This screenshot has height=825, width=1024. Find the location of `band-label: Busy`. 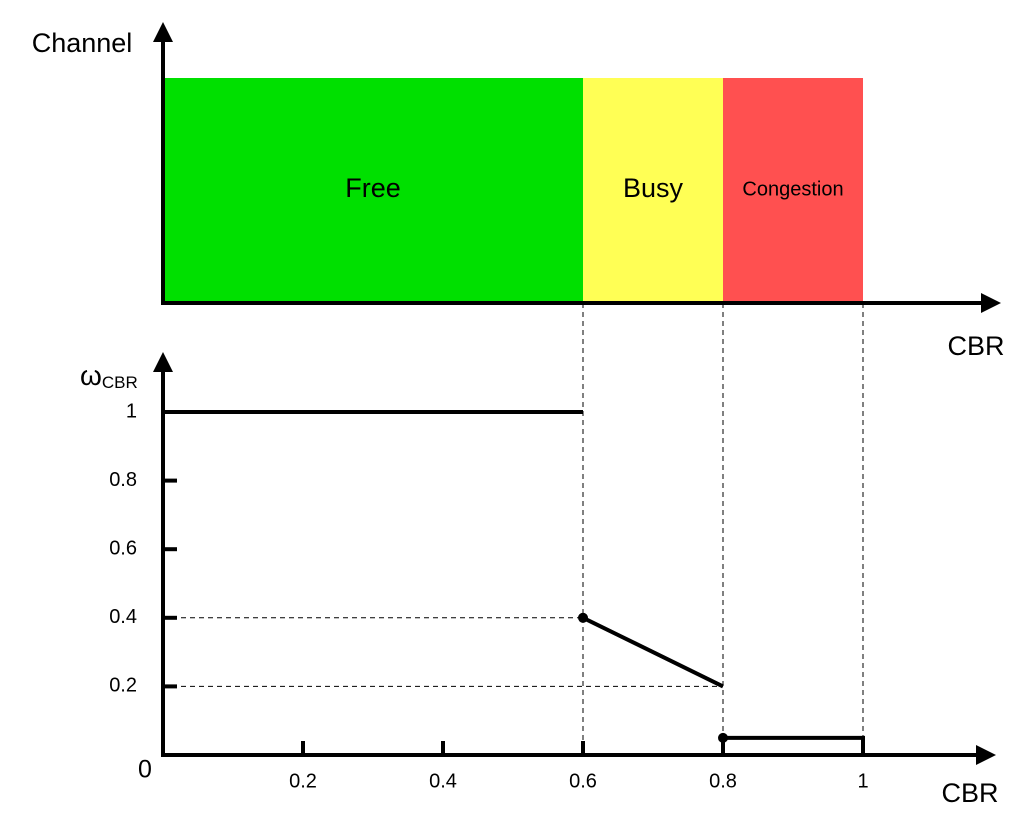

band-label: Busy is located at coordinates (653, 188).